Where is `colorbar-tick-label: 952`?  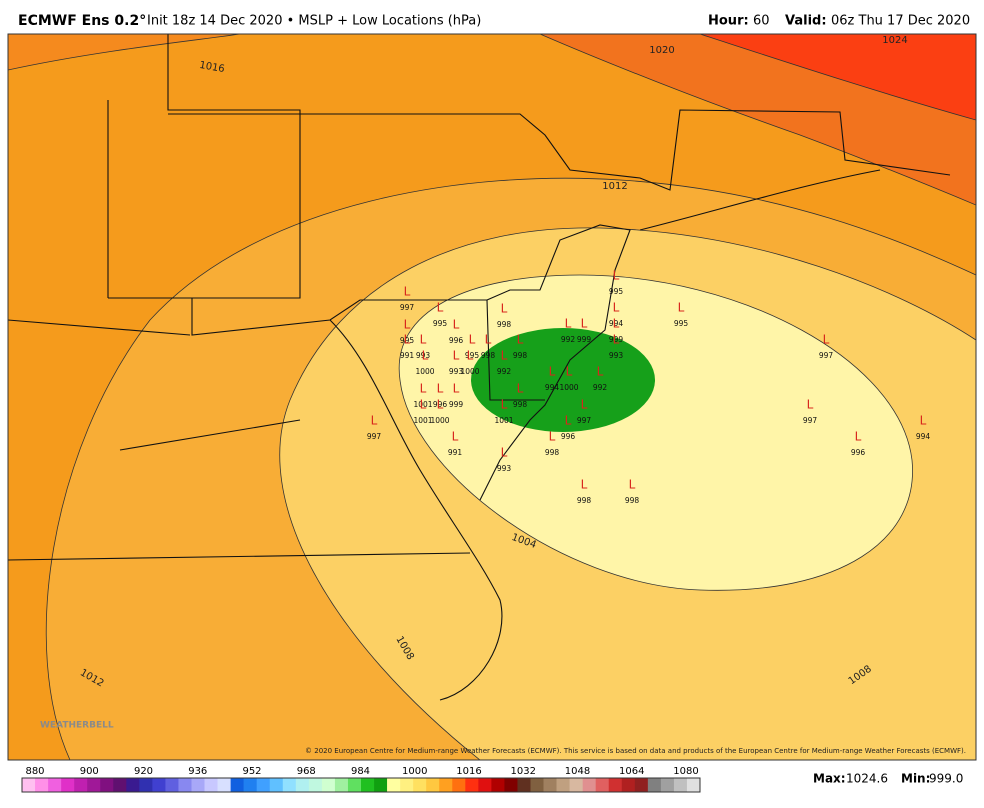
colorbar-tick-label: 952 is located at coordinates (251, 771).